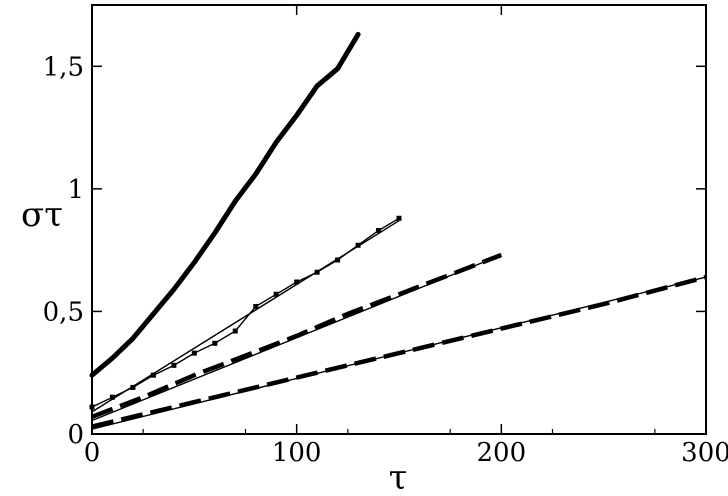 Image resolution: width=728 pixels, height=496 pixels. I want to click on x-axis-label: τ, so click(398, 477).